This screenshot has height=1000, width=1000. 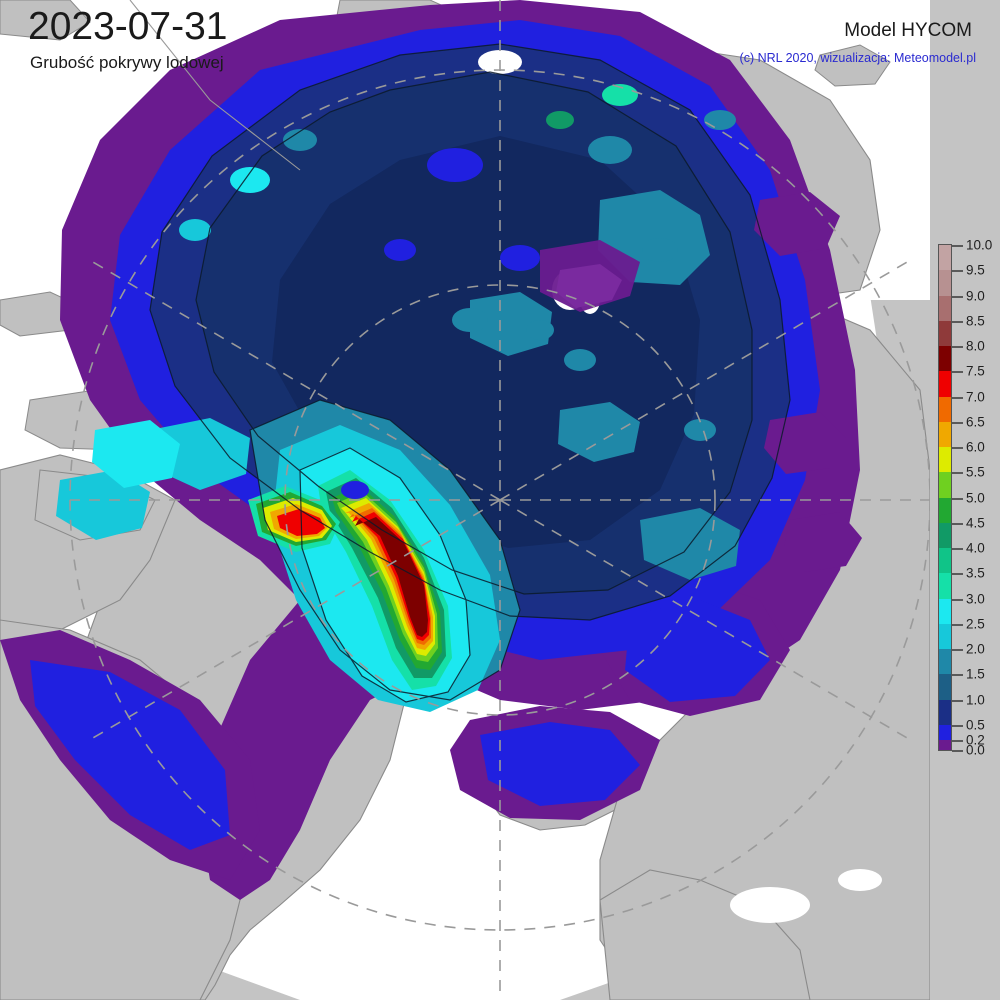 I want to click on colorbar-tick-label: 3.0, so click(x=975, y=598).